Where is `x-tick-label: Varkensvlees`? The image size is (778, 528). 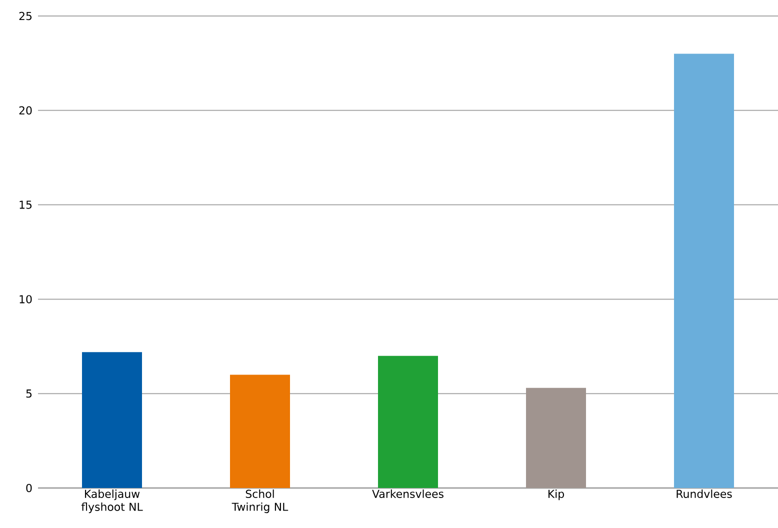
x-tick-label: Varkensvlees is located at coordinates (408, 494).